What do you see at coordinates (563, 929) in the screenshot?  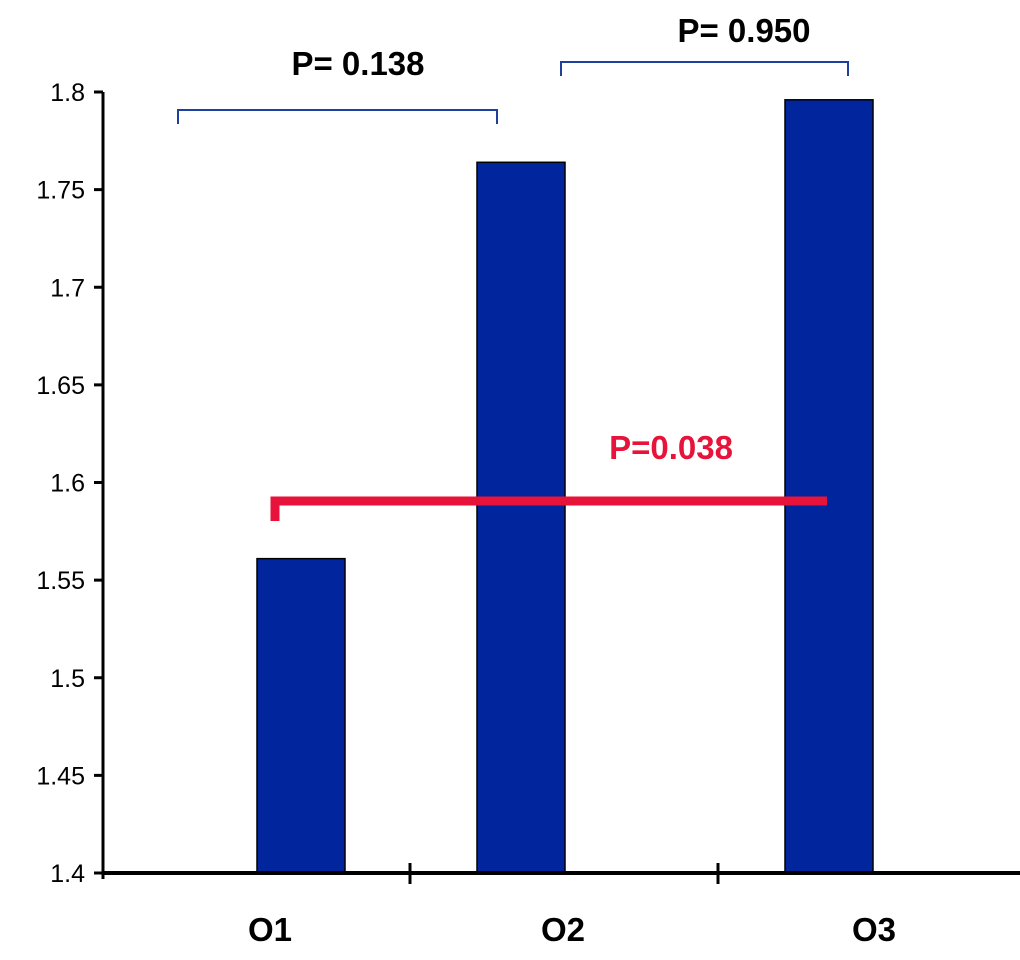 I see `x-category-label: O2` at bounding box center [563, 929].